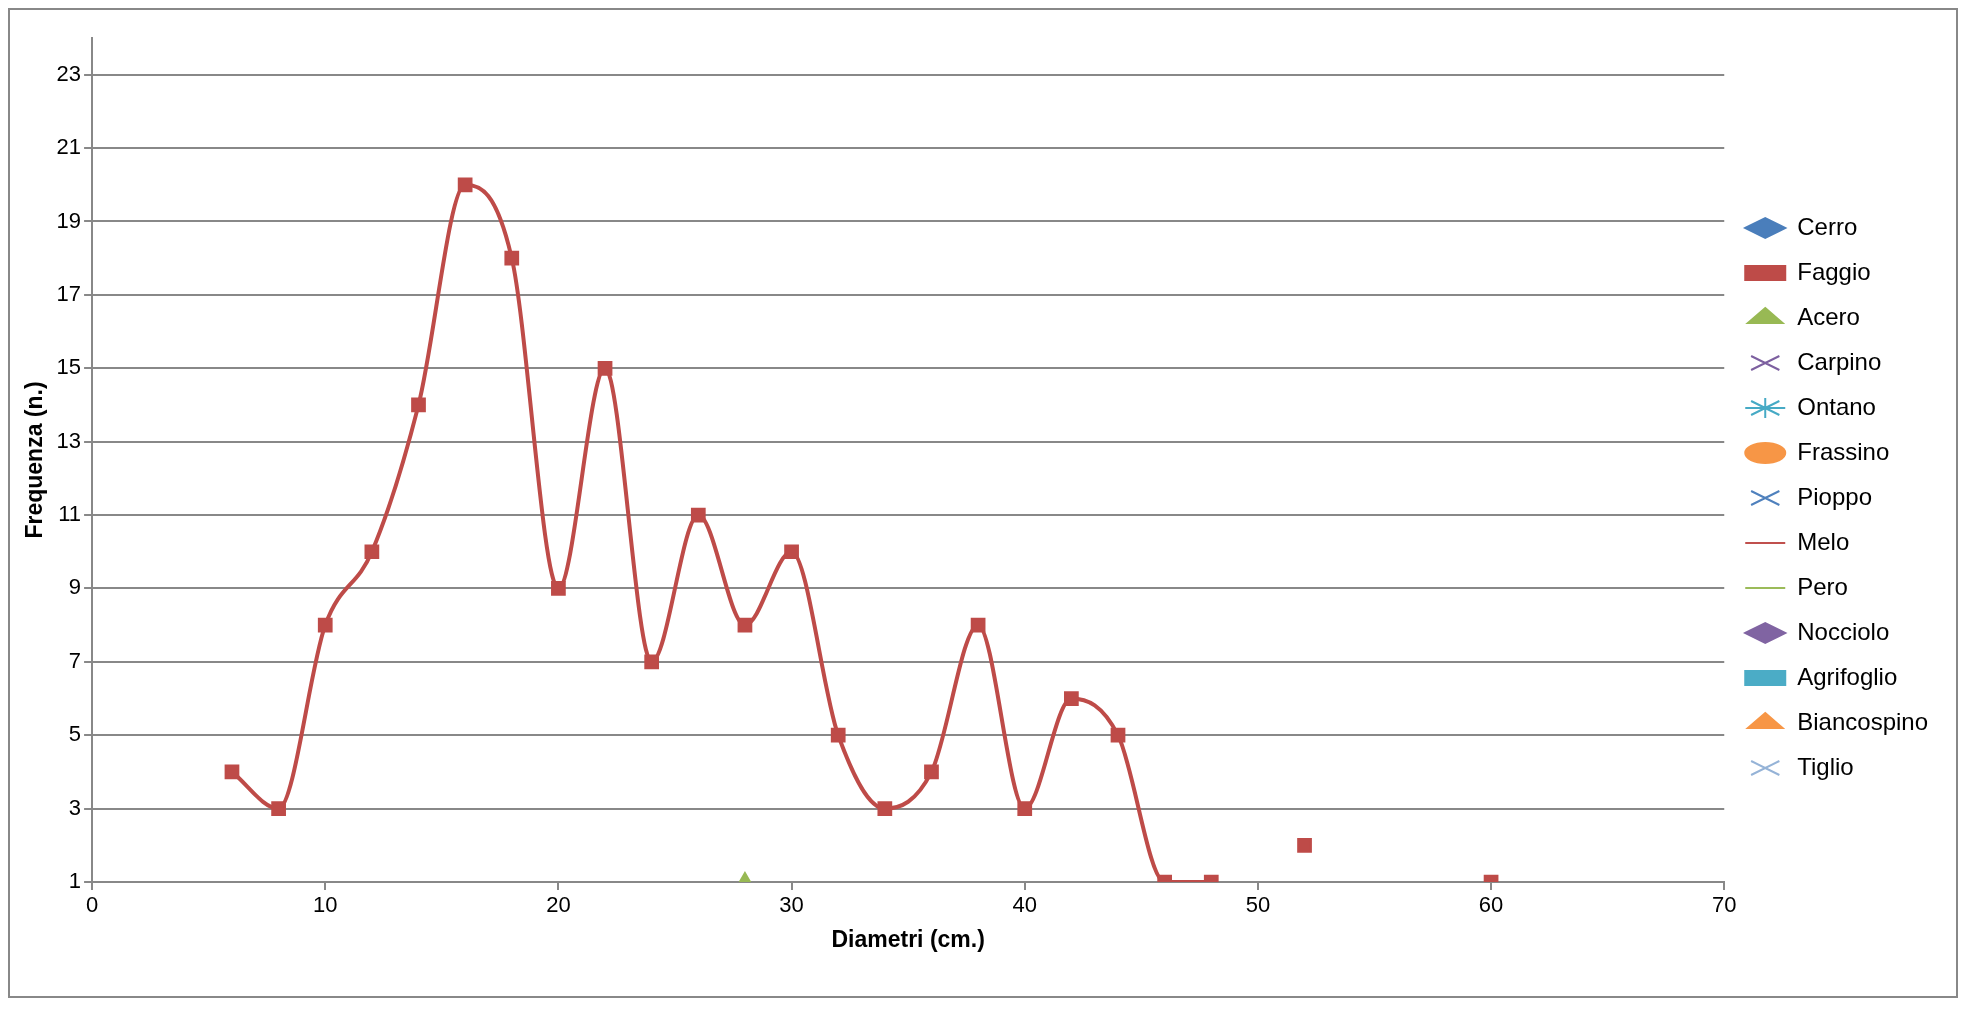  I want to click on x-tick-label: 40, so click(1024, 905).